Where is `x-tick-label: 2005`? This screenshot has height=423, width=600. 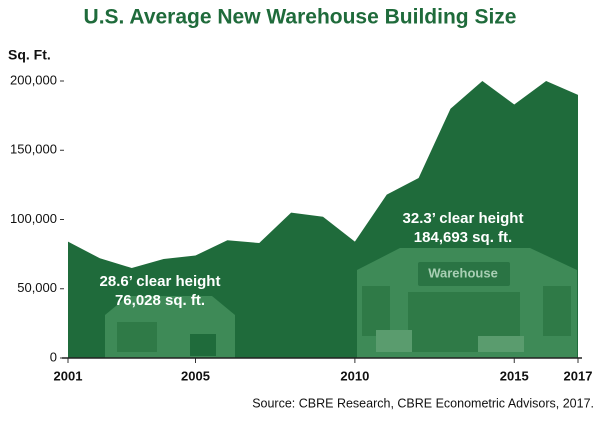
x-tick-label: 2005 is located at coordinates (195, 375).